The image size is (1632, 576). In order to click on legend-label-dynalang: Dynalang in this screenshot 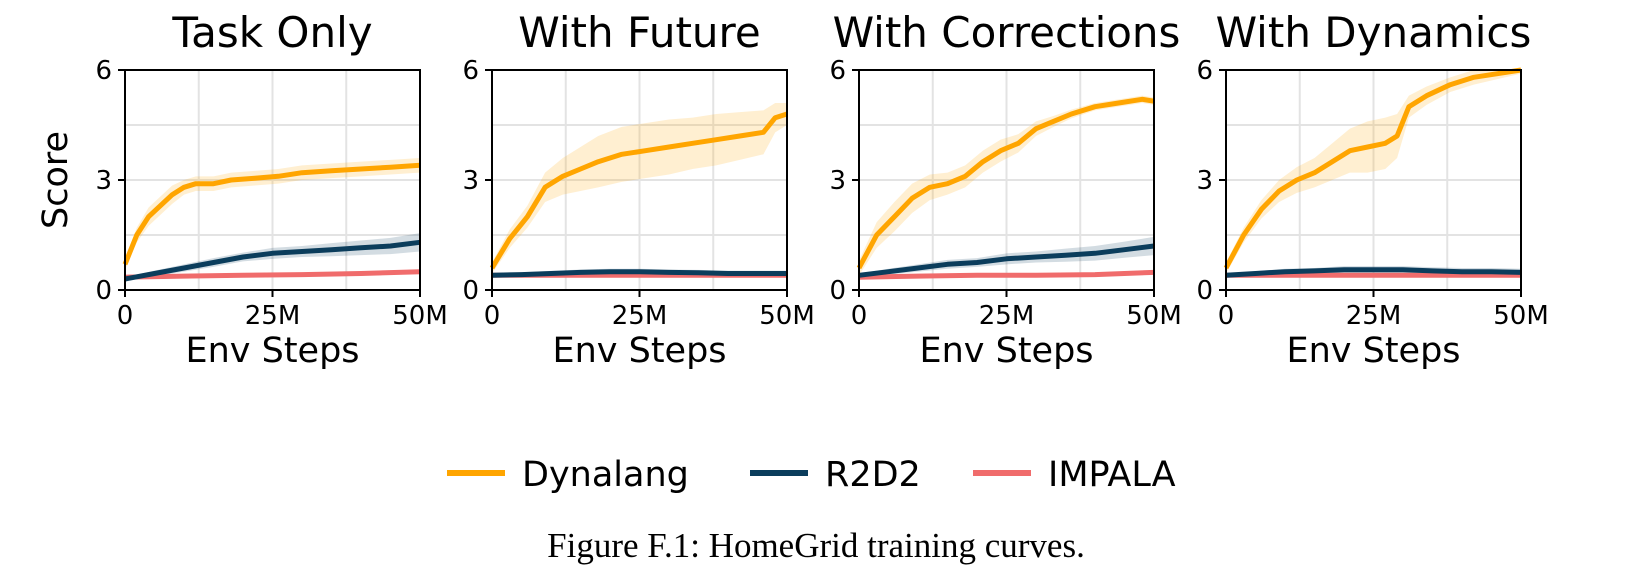, I will do `click(605, 475)`.